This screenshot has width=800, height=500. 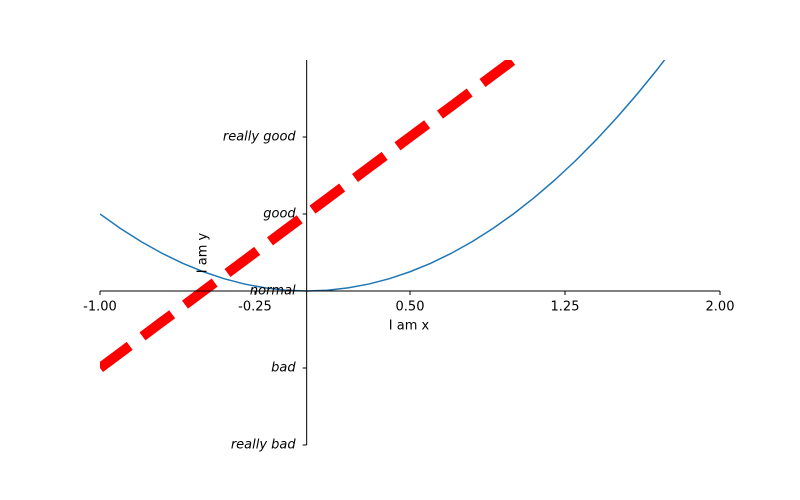 I want to click on y-tick-label: really good, so click(x=260, y=137).